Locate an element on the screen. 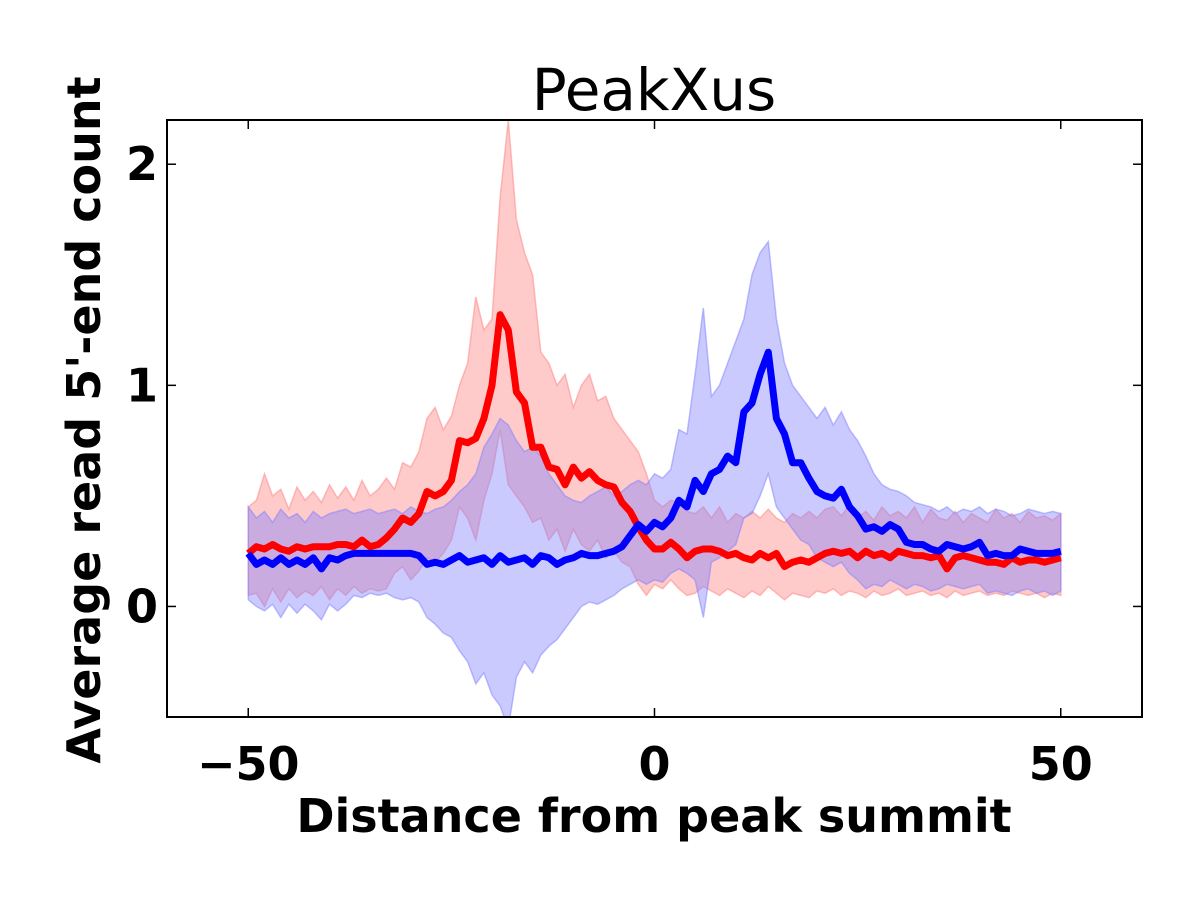  y-tick-label: 1 is located at coordinates (142, 385).